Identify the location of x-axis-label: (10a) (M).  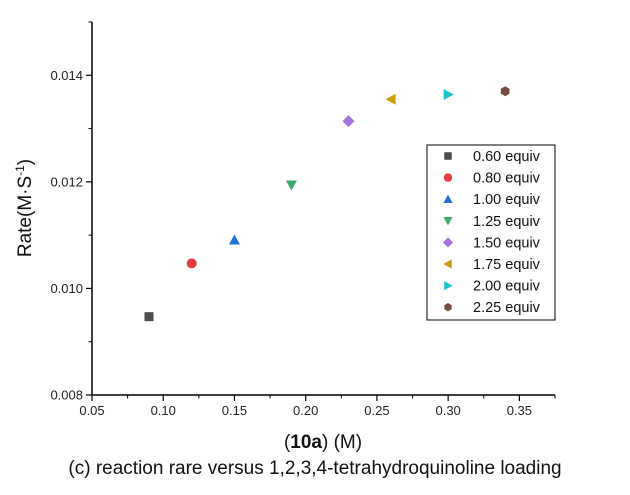
(323, 442).